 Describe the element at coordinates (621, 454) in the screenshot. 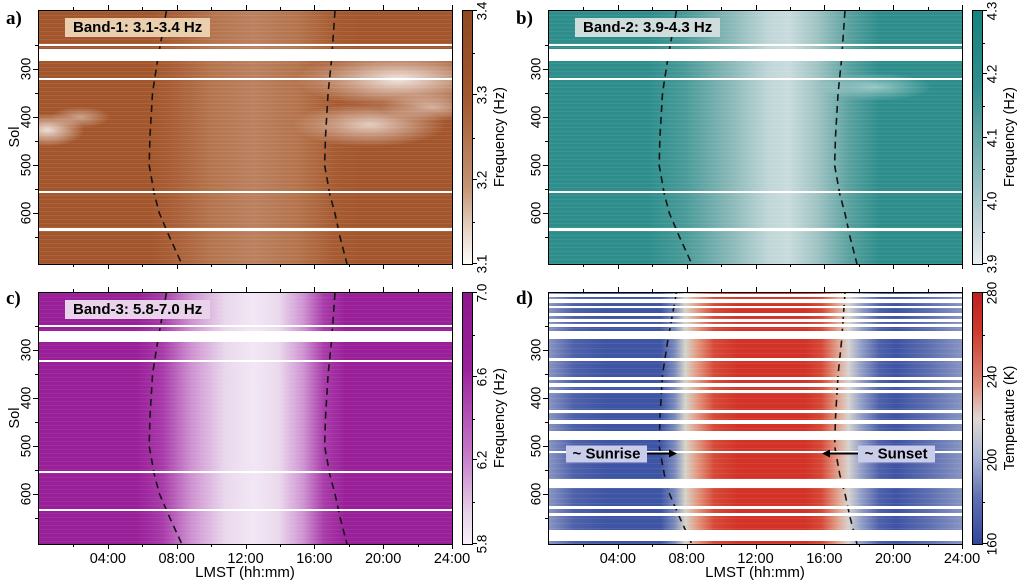

I see `sunrise-annotation: ~ Sunrise` at that location.